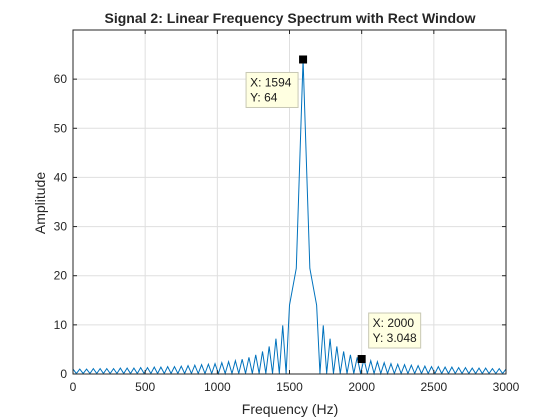 This screenshot has height=420, width=560. I want to click on datatip-x-text: X: 1594, so click(271, 82).